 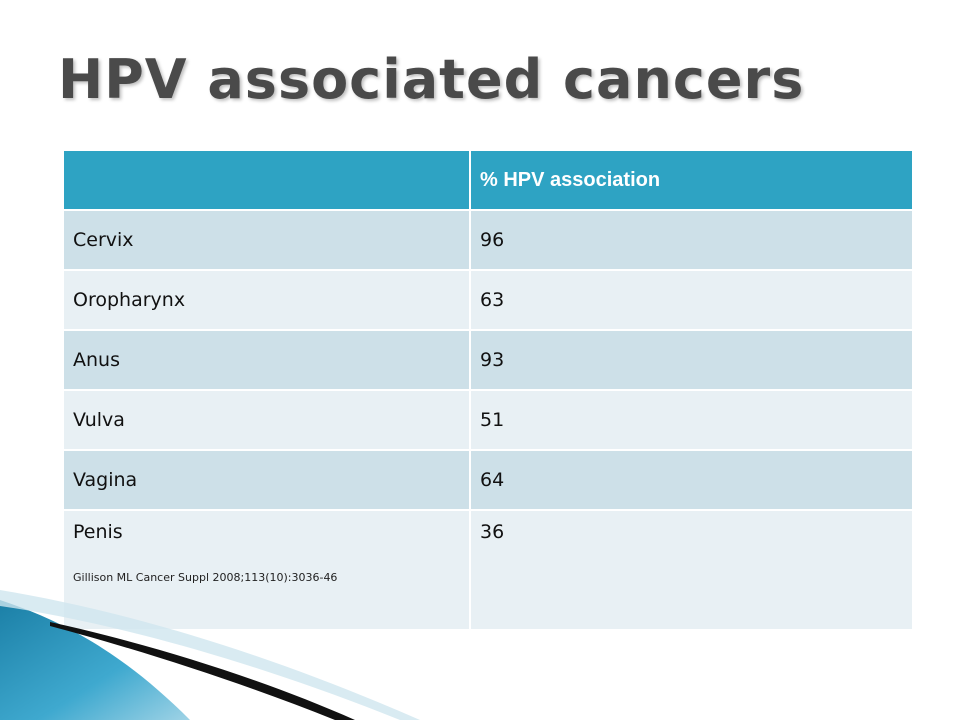 What do you see at coordinates (267, 181) in the screenshot?
I see `header-cell-site` at bounding box center [267, 181].